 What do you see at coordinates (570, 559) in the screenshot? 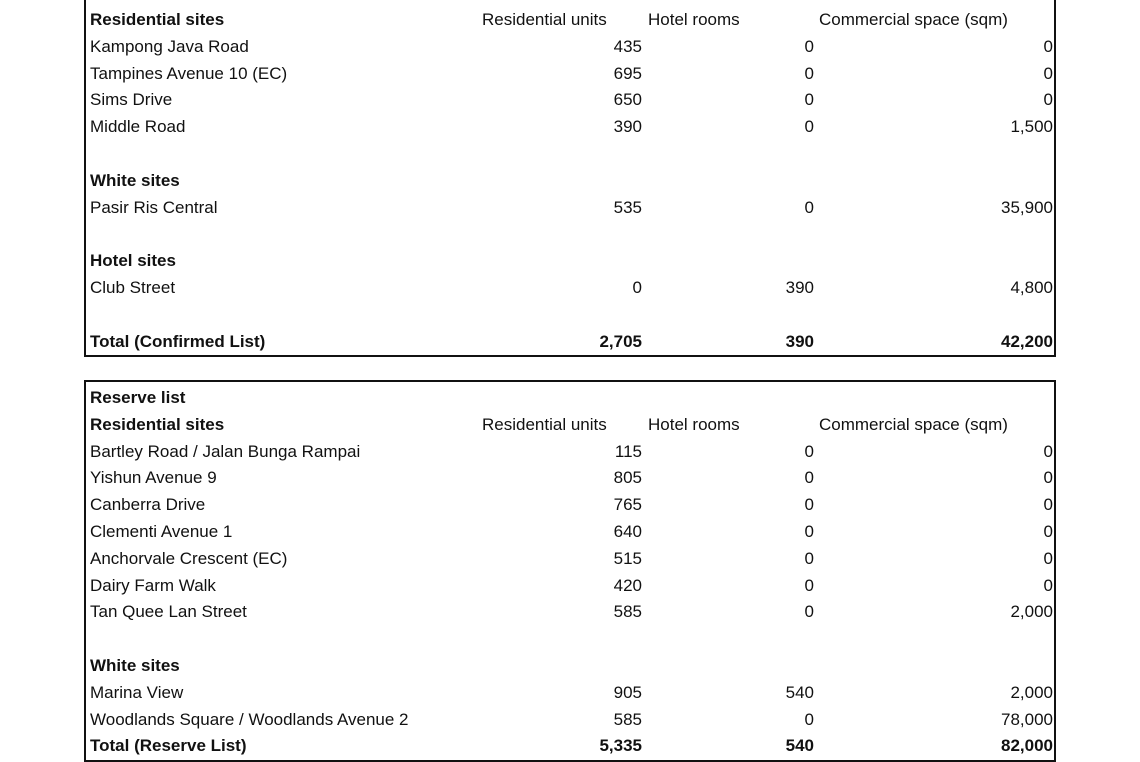
I see `data-row: Anchorvale Crescent (EC) 515 0 0` at bounding box center [570, 559].